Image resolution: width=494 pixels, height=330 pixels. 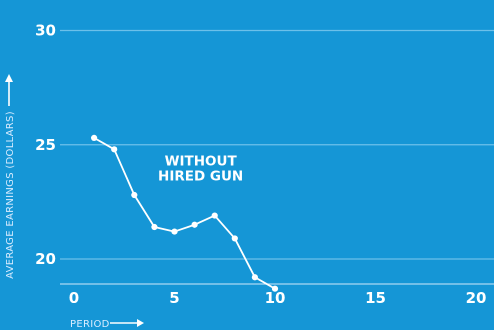 What do you see at coordinates (45, 145) in the screenshot?
I see `y-tick-label-25: 25` at bounding box center [45, 145].